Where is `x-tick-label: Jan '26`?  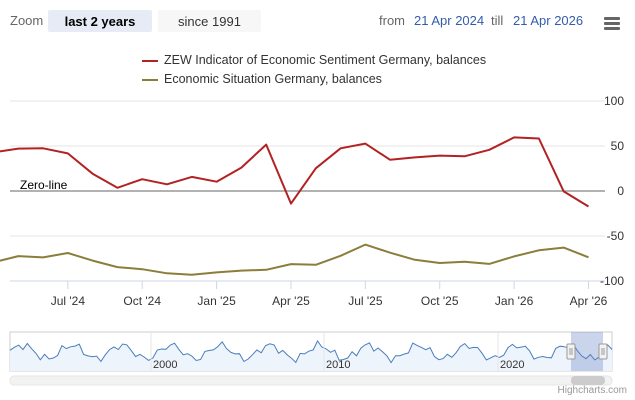 x-tick-label: Jan '26 is located at coordinates (514, 301).